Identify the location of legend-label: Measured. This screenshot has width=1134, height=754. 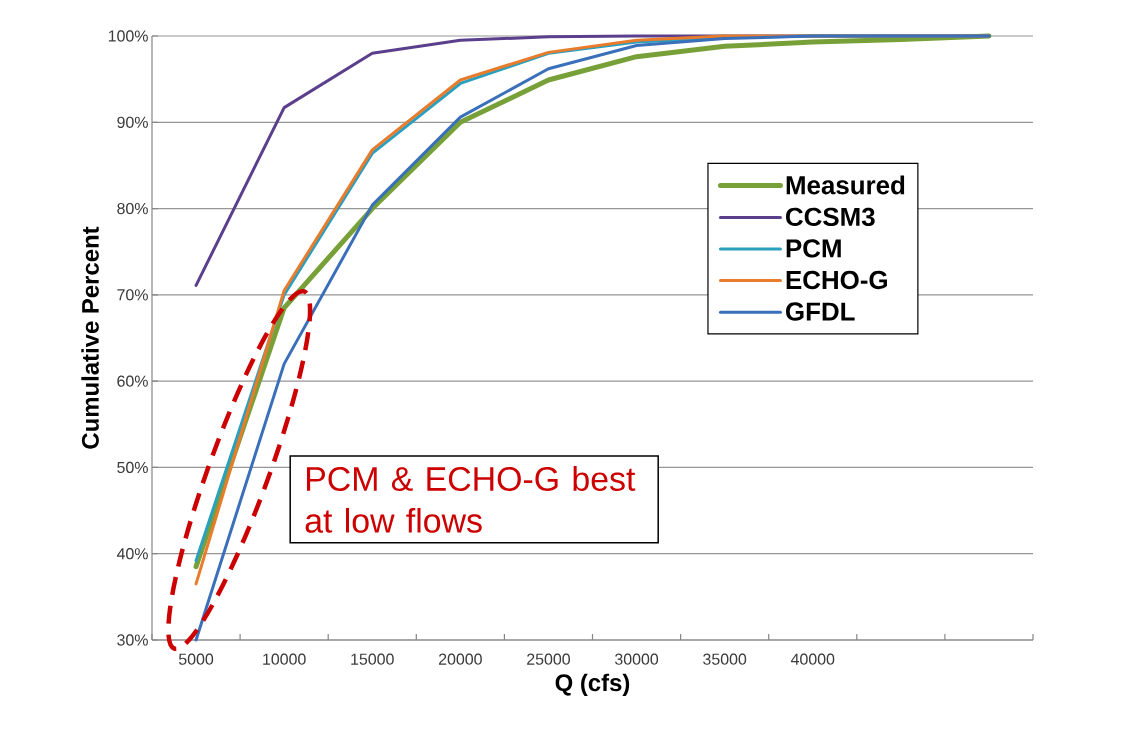
(845, 185).